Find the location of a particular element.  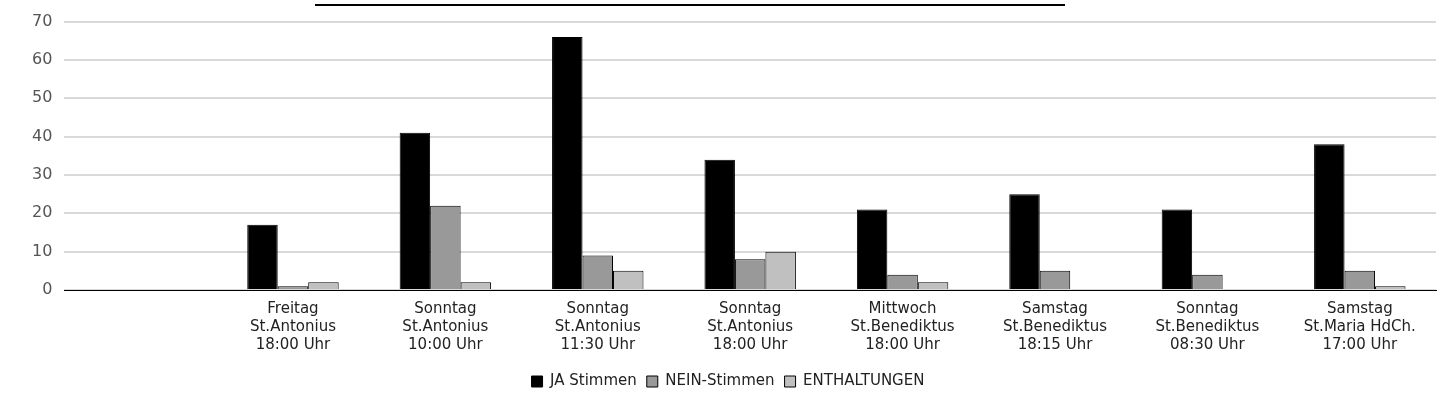

y-tick-label: 40 is located at coordinates (42, 135).